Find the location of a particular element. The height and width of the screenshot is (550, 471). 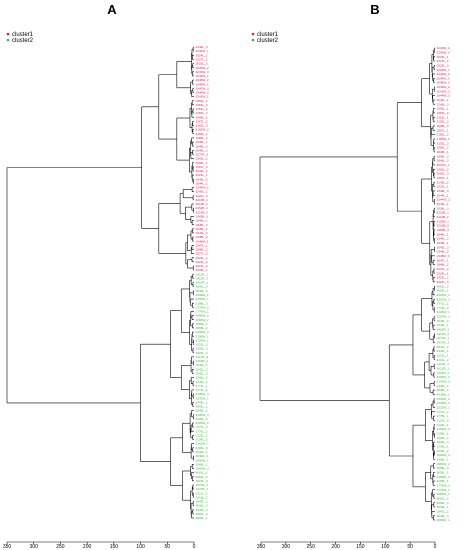

panel-a-letter: A is located at coordinates (112, 9).